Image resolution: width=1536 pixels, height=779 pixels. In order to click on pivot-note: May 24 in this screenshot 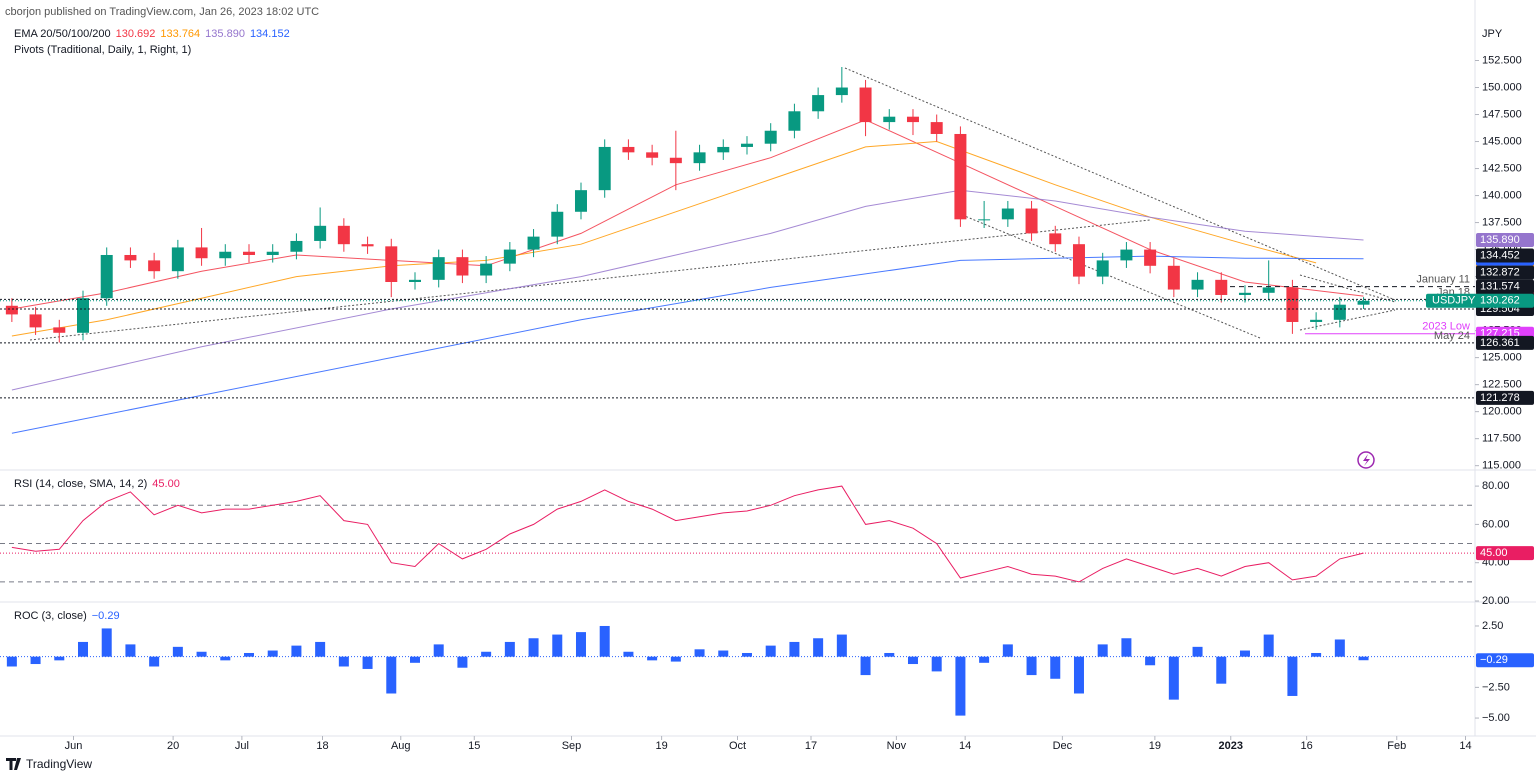, I will do `click(1452, 336)`.